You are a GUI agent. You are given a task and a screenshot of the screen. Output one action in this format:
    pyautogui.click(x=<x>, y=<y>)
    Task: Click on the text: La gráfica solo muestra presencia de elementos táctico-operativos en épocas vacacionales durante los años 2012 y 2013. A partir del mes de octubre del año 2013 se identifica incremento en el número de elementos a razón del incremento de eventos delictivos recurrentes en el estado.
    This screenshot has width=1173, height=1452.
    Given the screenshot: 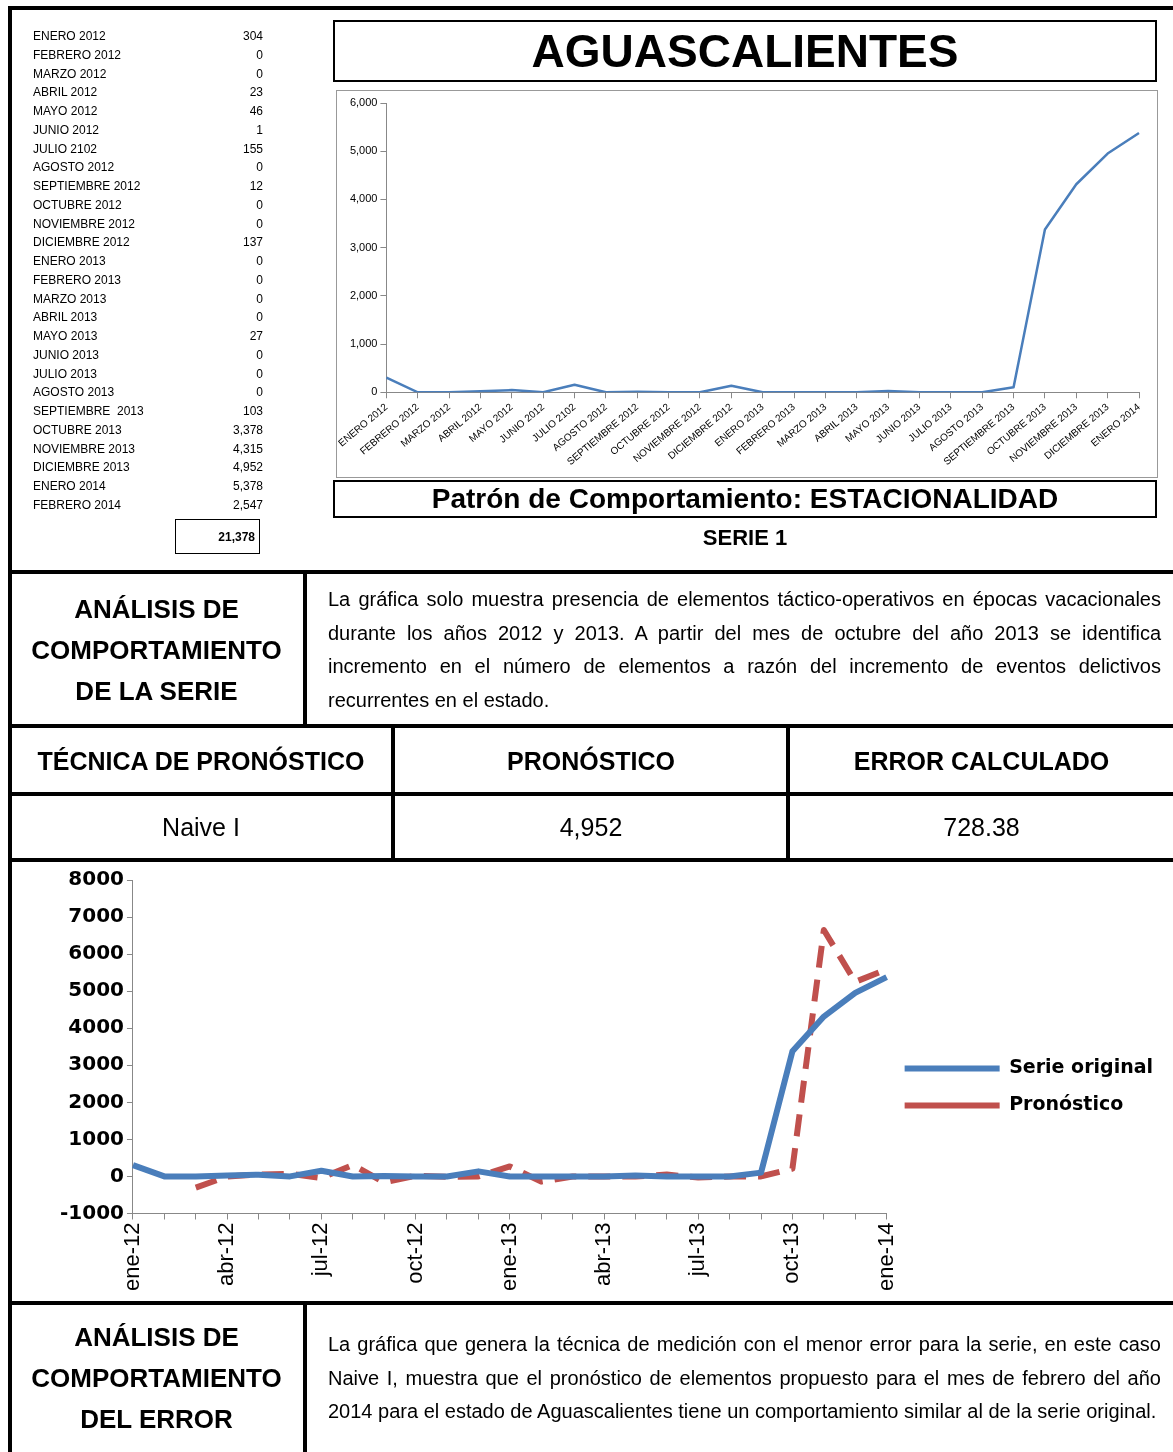 What is the action you would take?
    pyautogui.click(x=744, y=650)
    